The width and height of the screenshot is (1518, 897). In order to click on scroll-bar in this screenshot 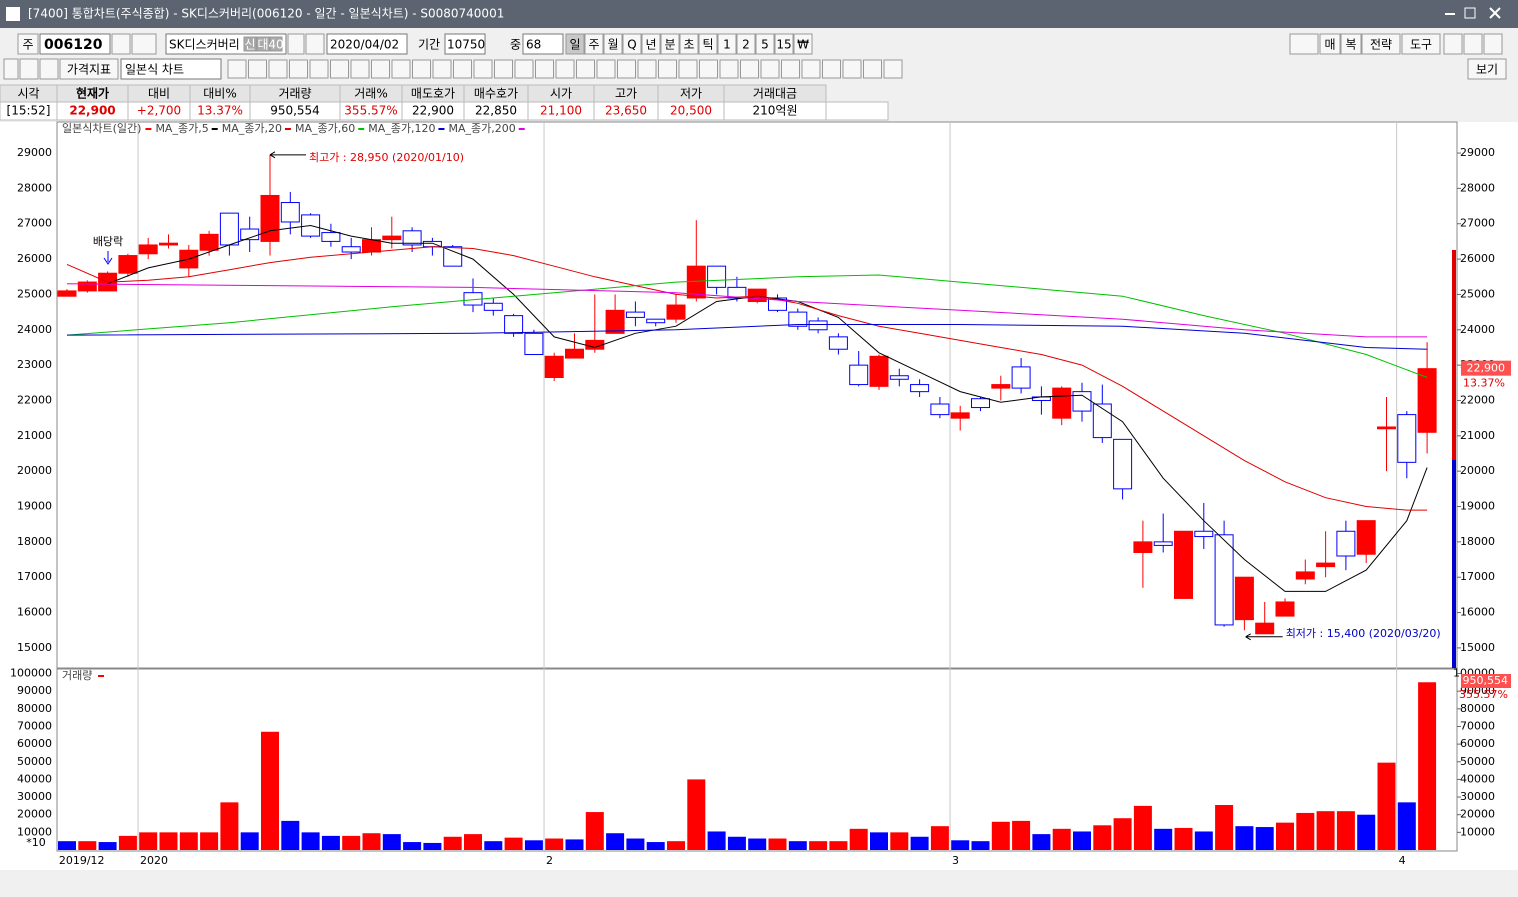, I will do `click(759, 881)`.